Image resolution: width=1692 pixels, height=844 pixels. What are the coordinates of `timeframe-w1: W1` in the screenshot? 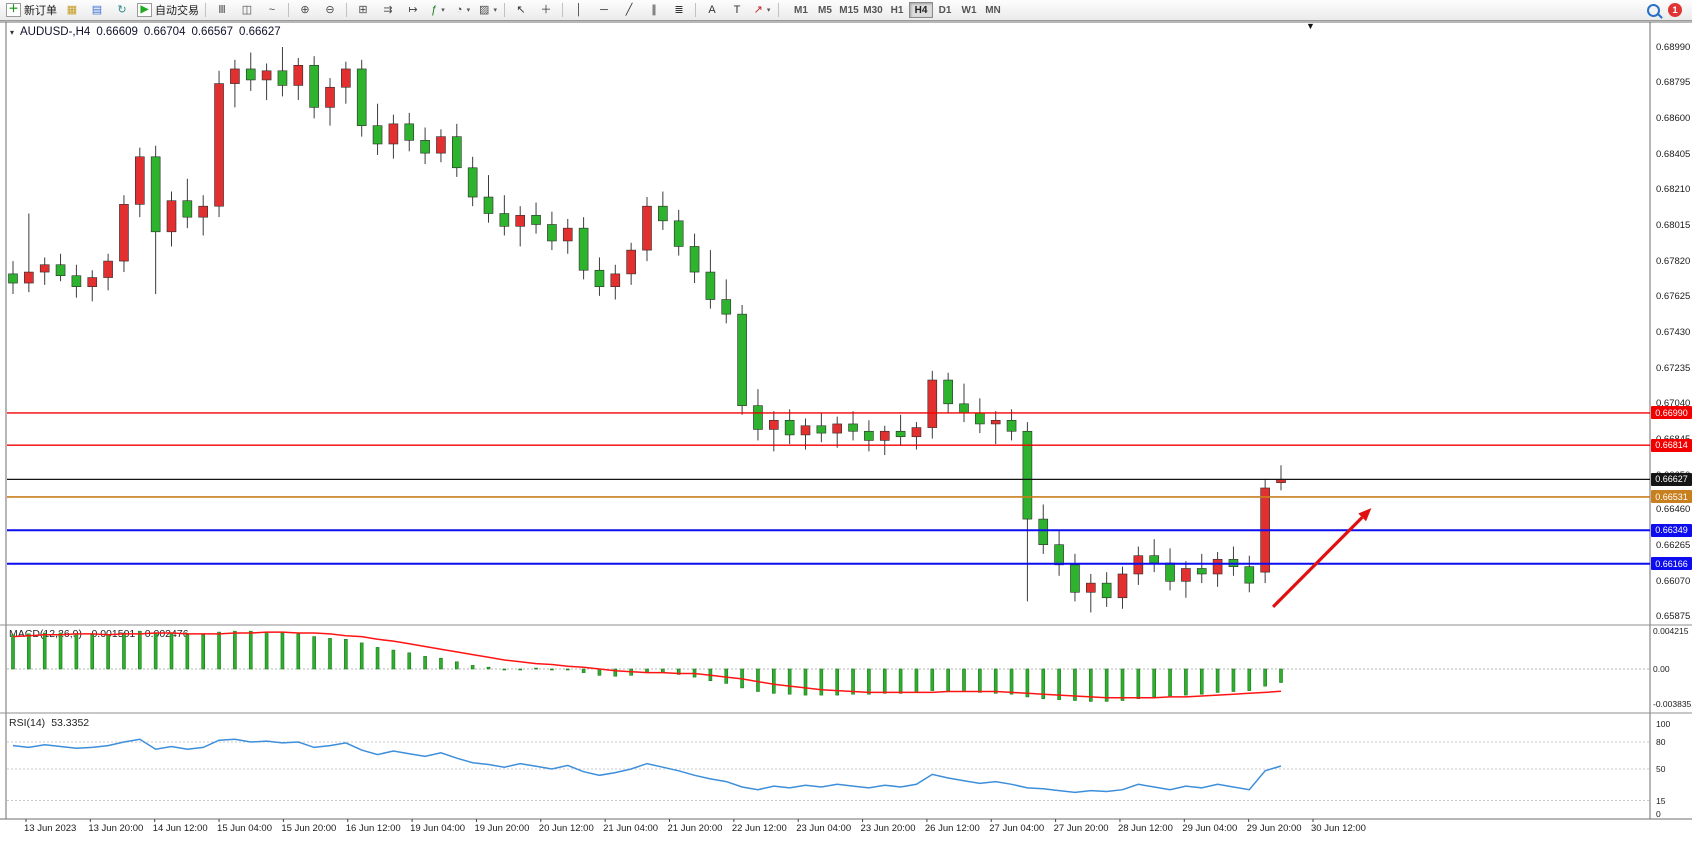 It's located at (969, 10).